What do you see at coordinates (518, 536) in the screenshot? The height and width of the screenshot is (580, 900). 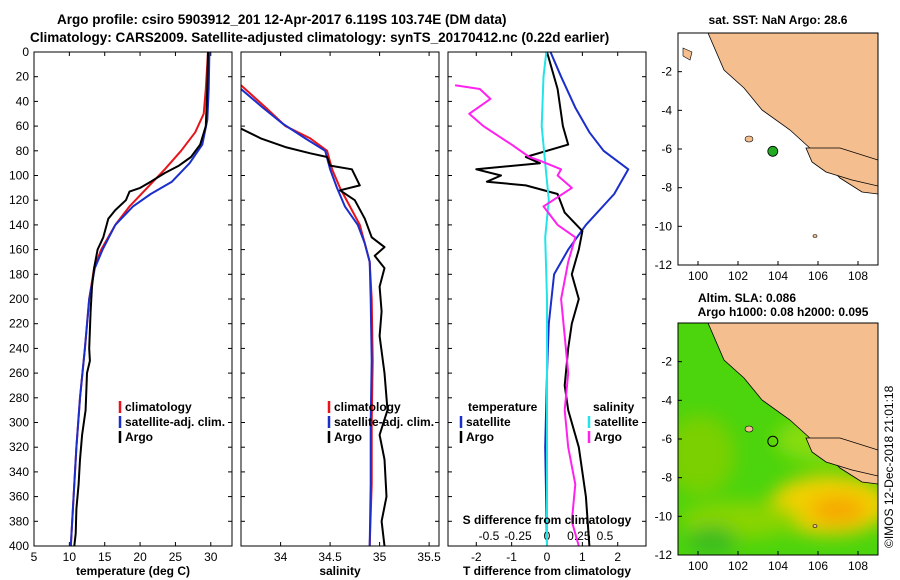 I see `x2-tick-label: -0.25` at bounding box center [518, 536].